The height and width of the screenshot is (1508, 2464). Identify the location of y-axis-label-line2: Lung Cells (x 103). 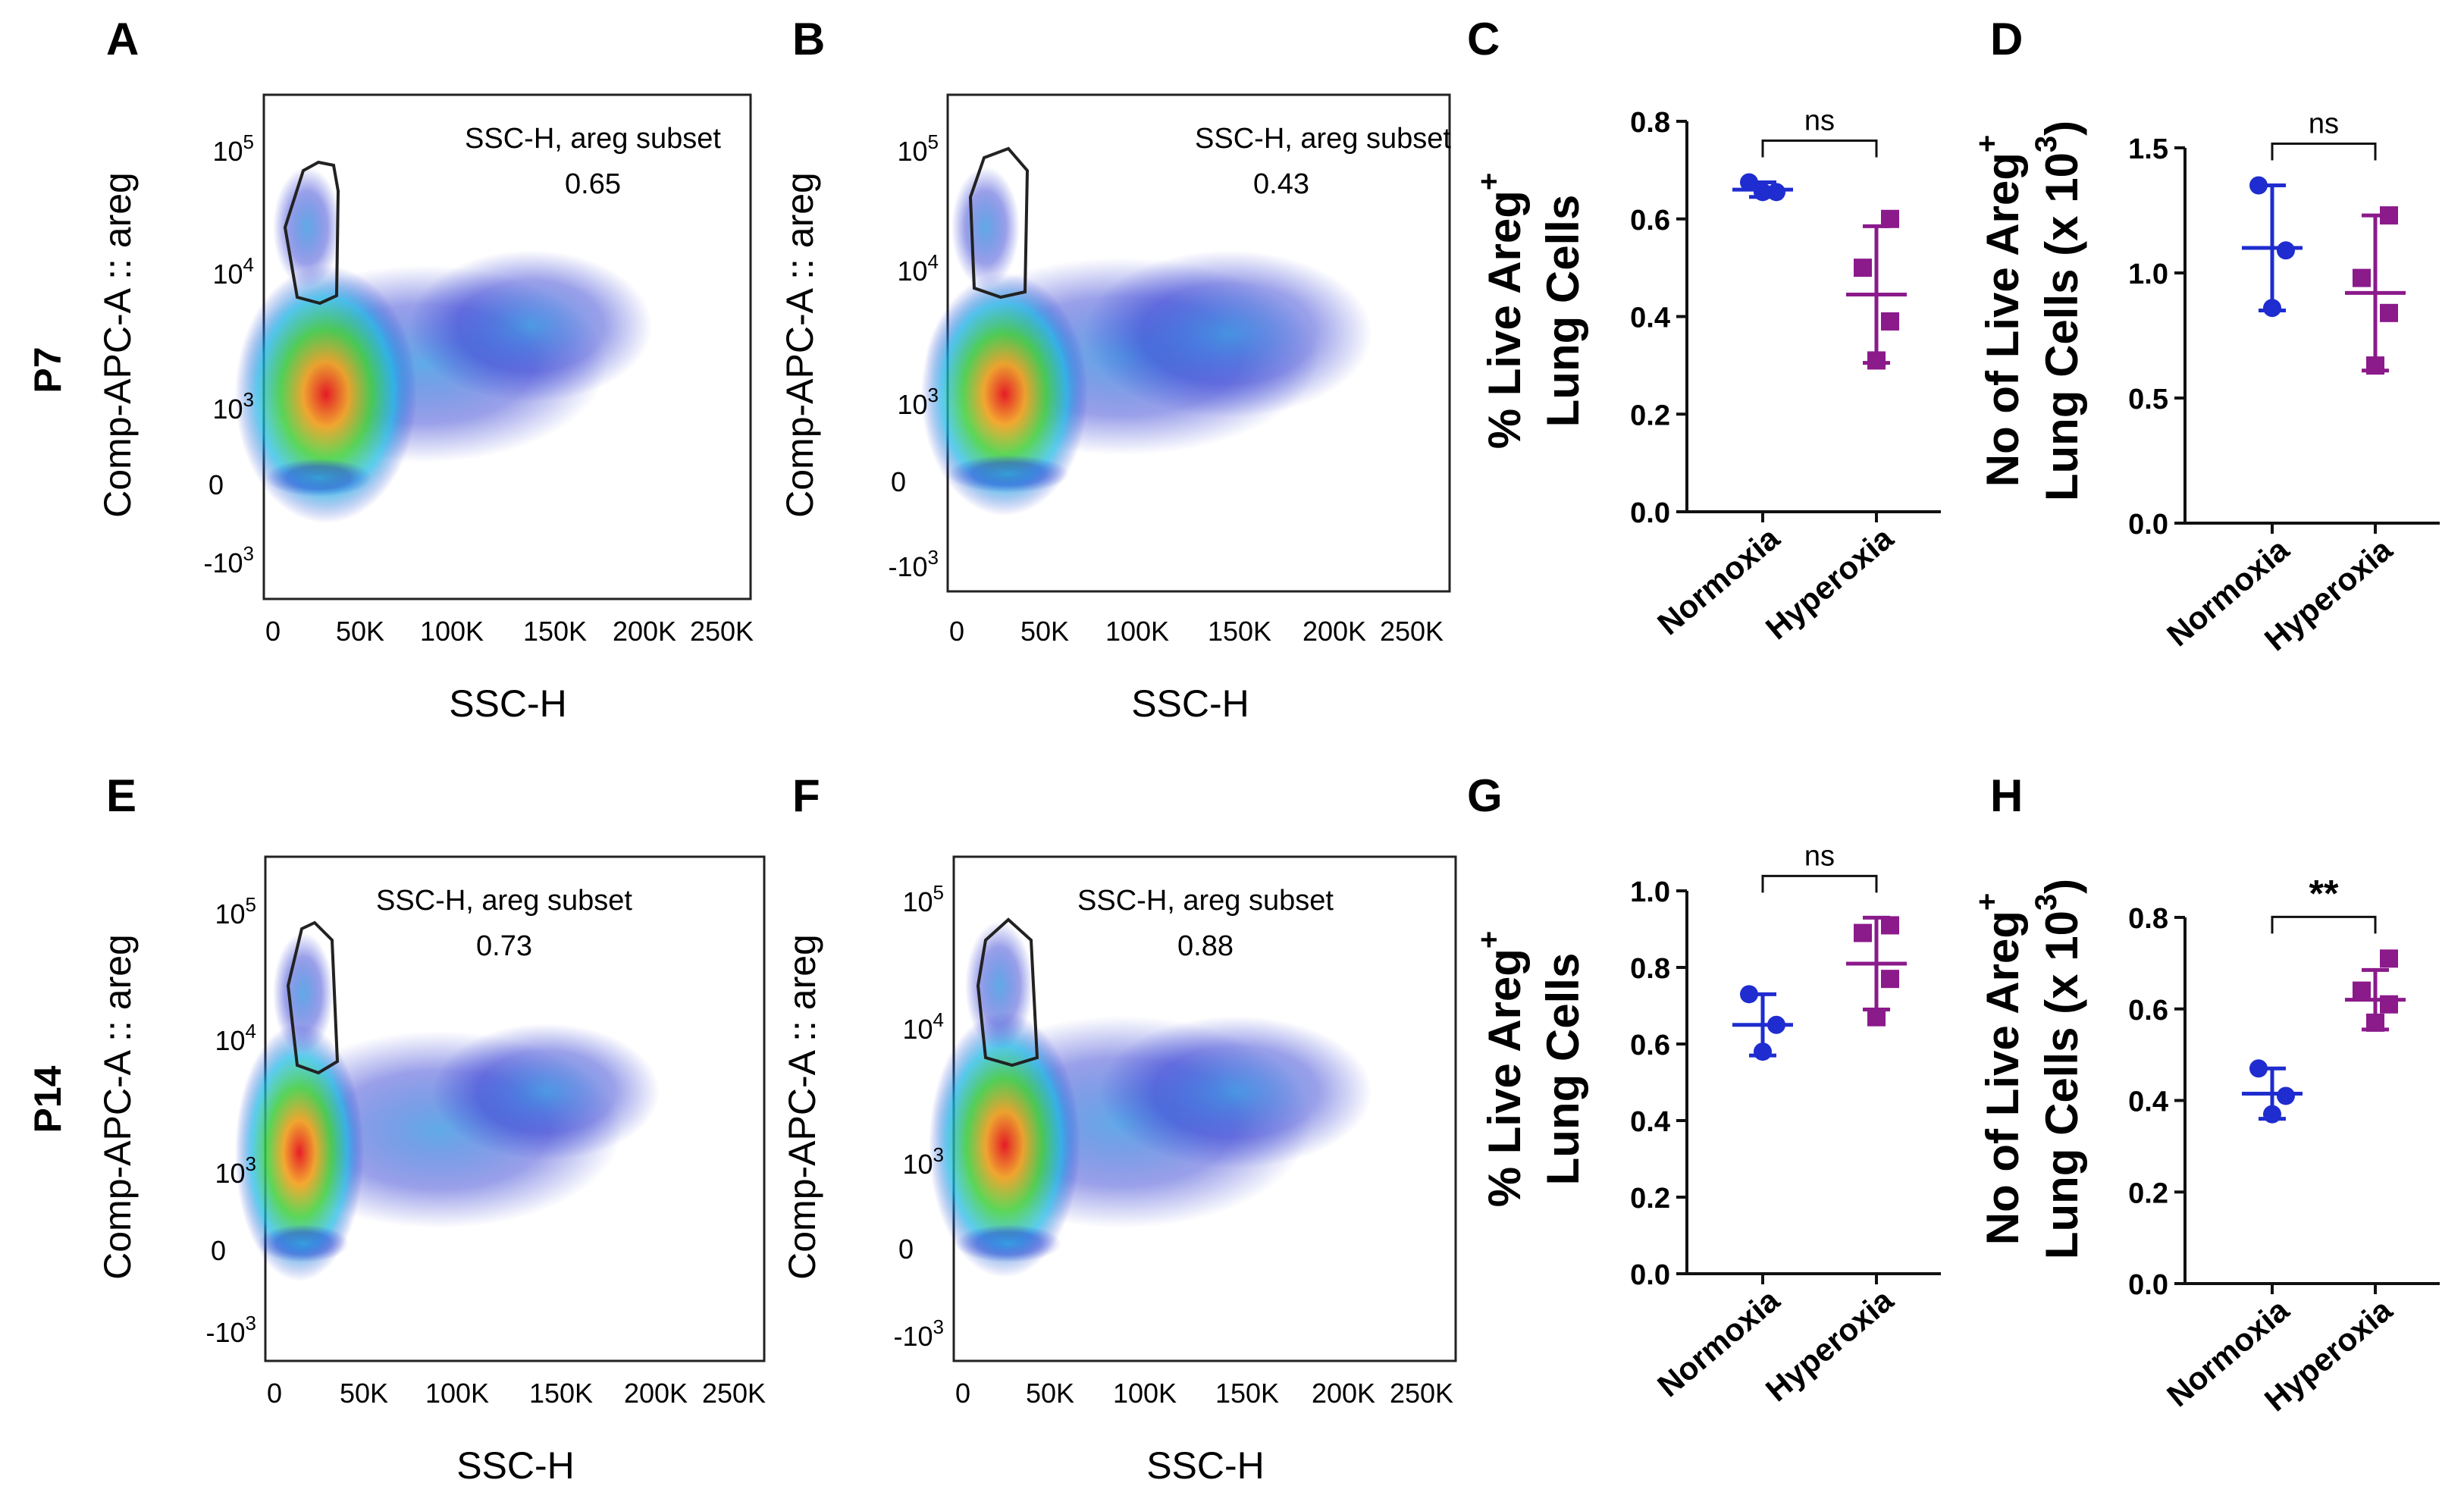
(2059, 311).